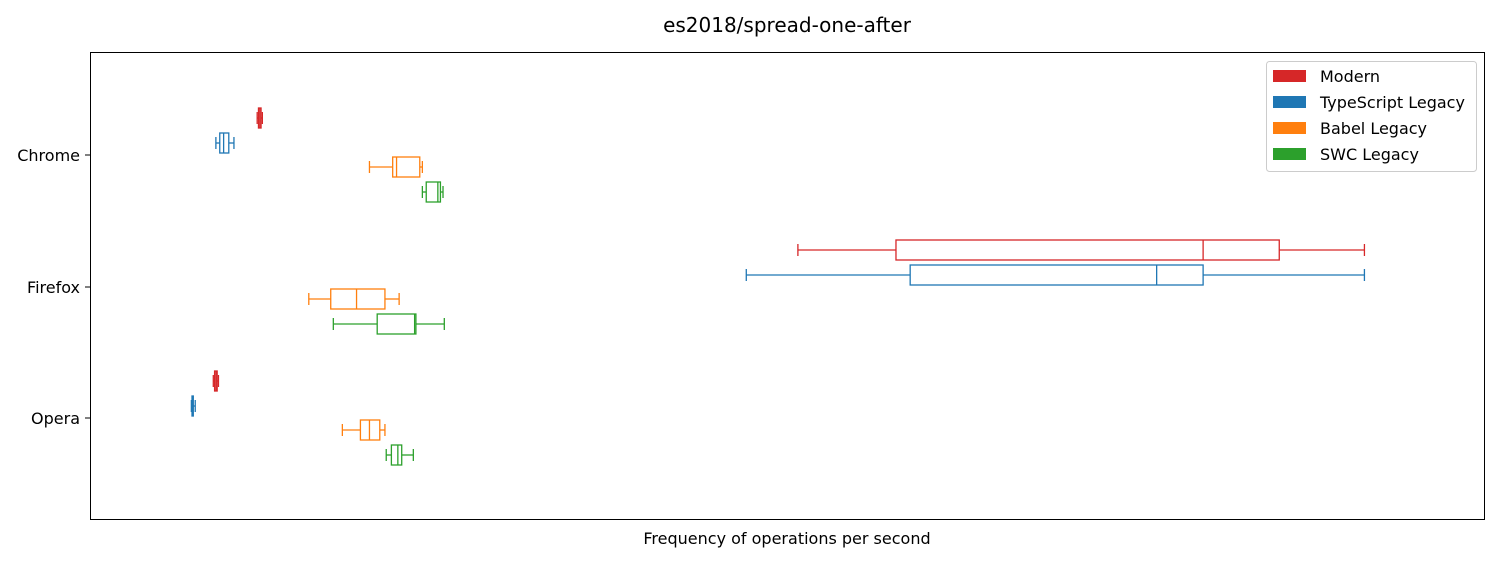 The image size is (1500, 562). I want to click on y-tick-label: Firefox, so click(53, 287).